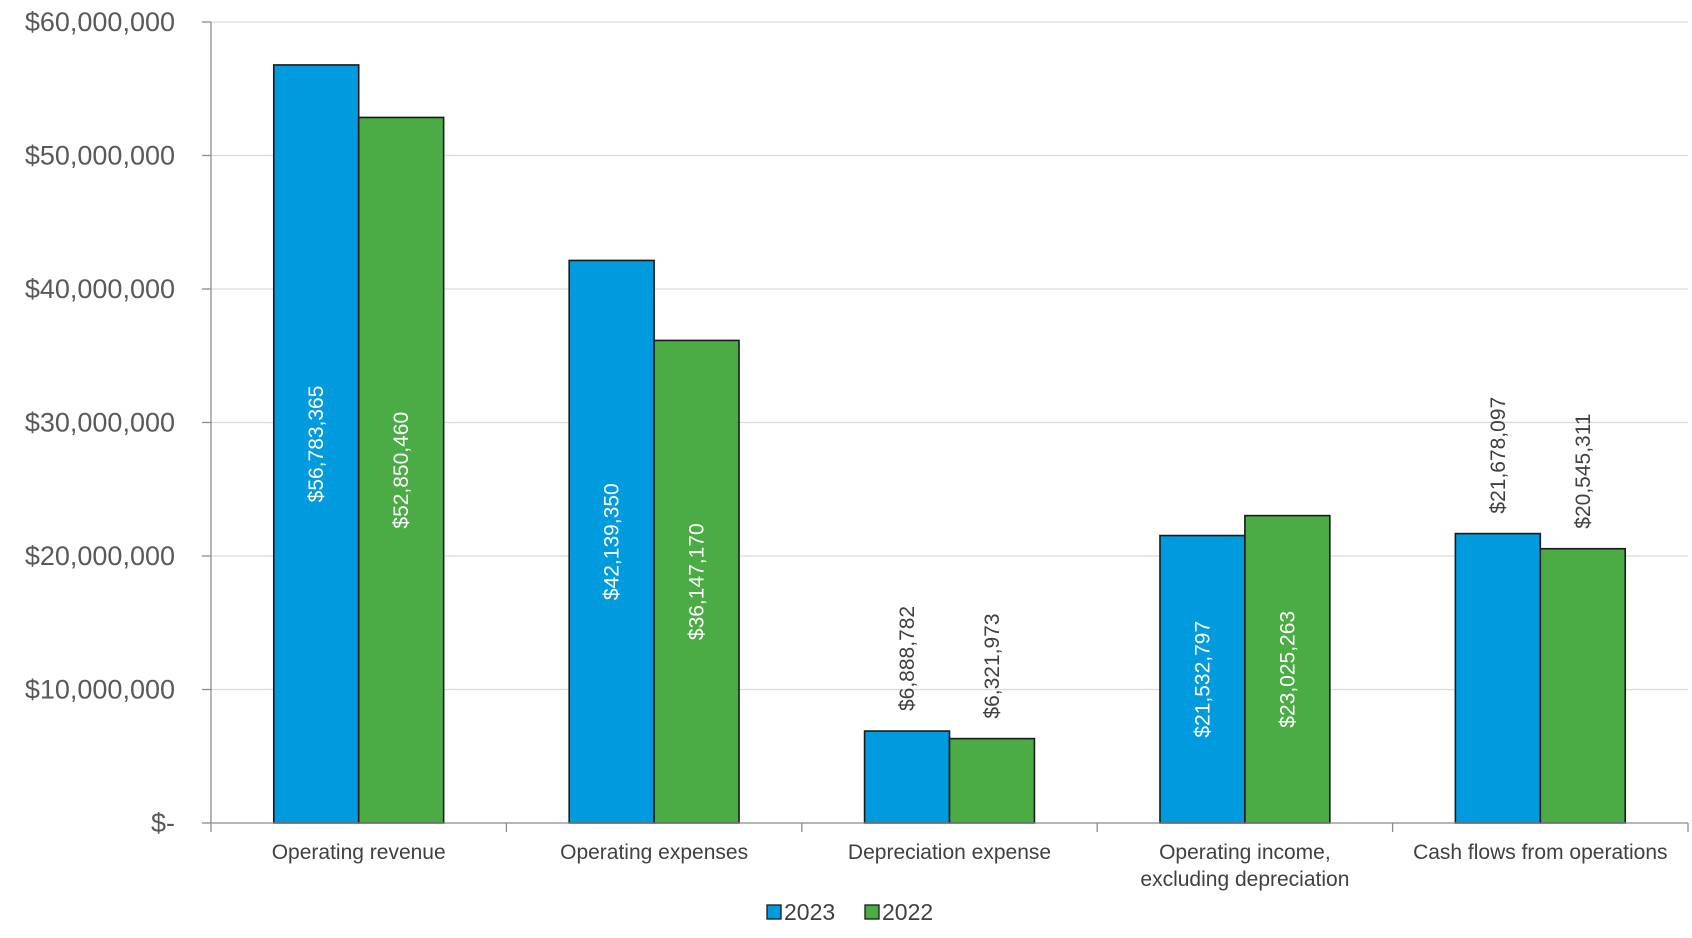  What do you see at coordinates (1244, 879) in the screenshot?
I see `x-category-label-line: excluding depreciation` at bounding box center [1244, 879].